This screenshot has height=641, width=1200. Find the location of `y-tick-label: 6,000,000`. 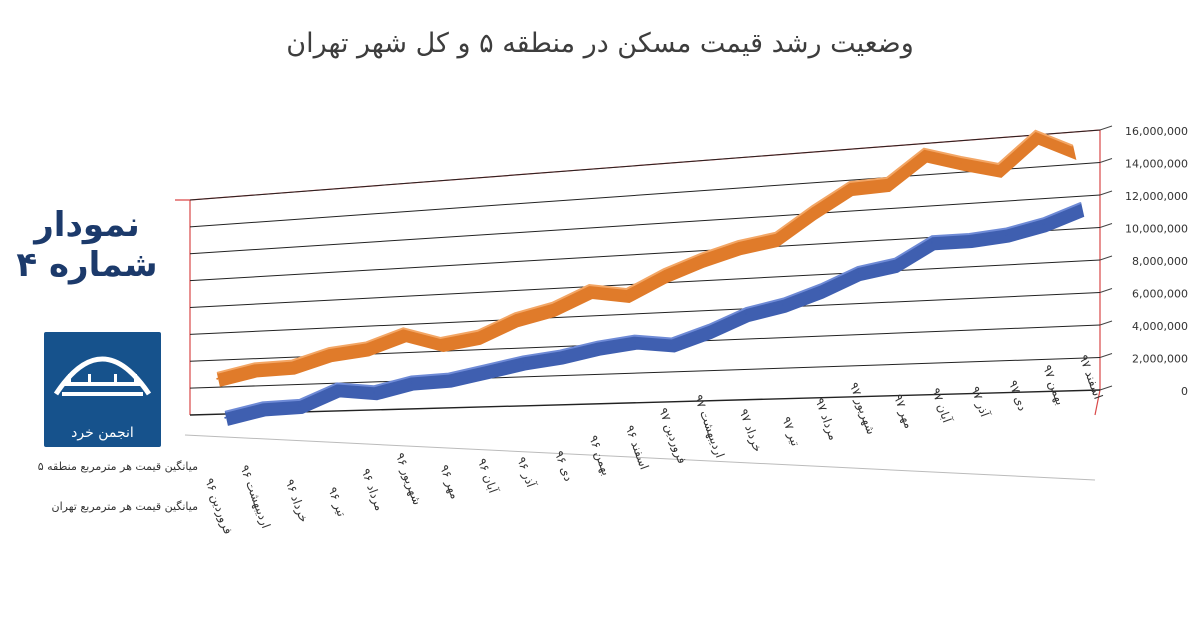

y-tick-label: 6,000,000 is located at coordinates (1160, 294).